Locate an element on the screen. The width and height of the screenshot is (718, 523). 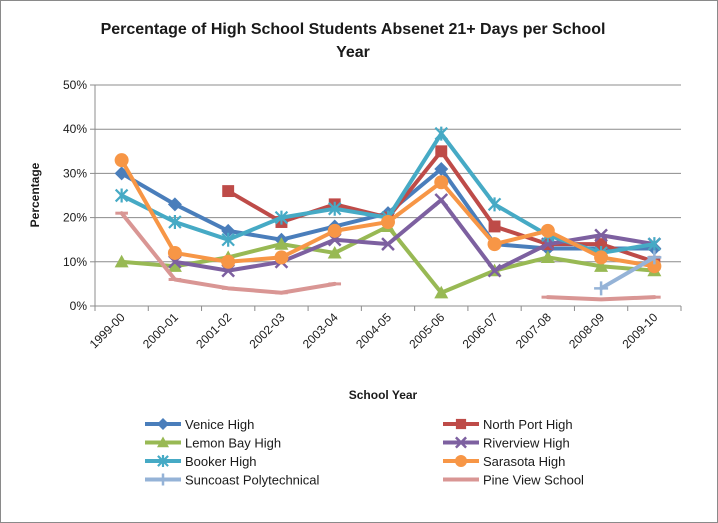
x-tick-label: 2002-03 is located at coordinates (267, 330).